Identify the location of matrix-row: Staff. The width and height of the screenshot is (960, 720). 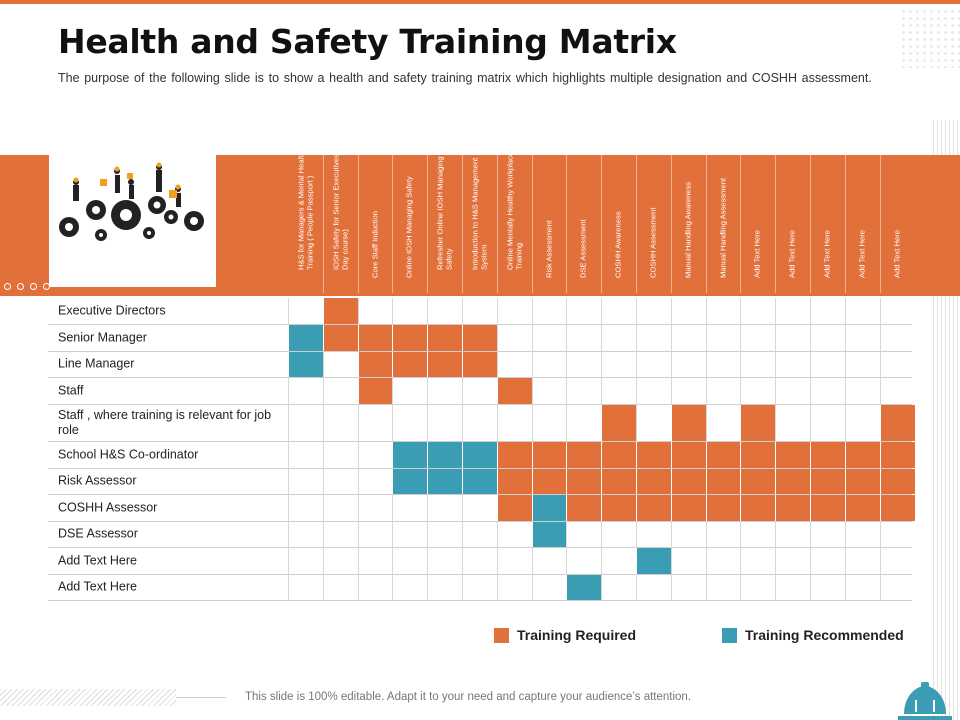
(480, 391).